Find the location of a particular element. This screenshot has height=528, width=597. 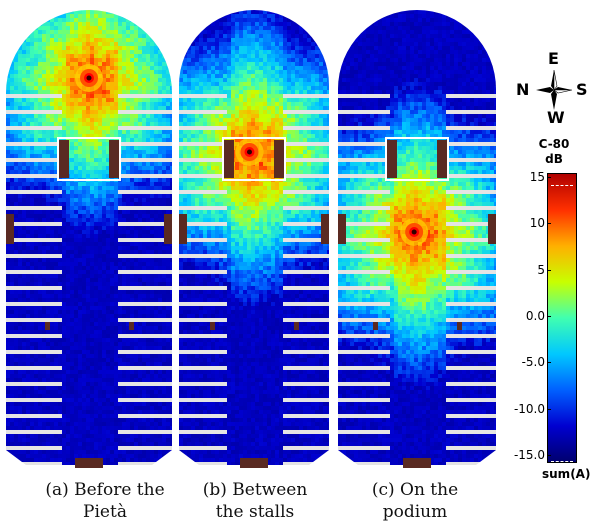

colorbar-tick-label: 10 is located at coordinates (537, 223).